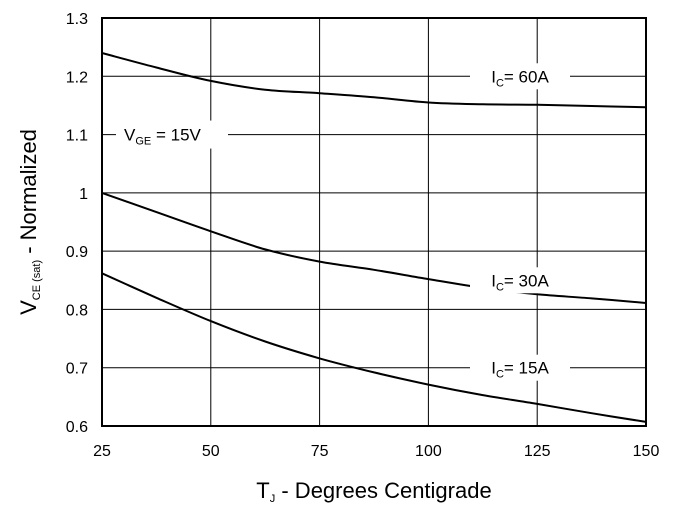  I want to click on x-axis-label-rest: - Degrees Centigrade, so click(383, 490).